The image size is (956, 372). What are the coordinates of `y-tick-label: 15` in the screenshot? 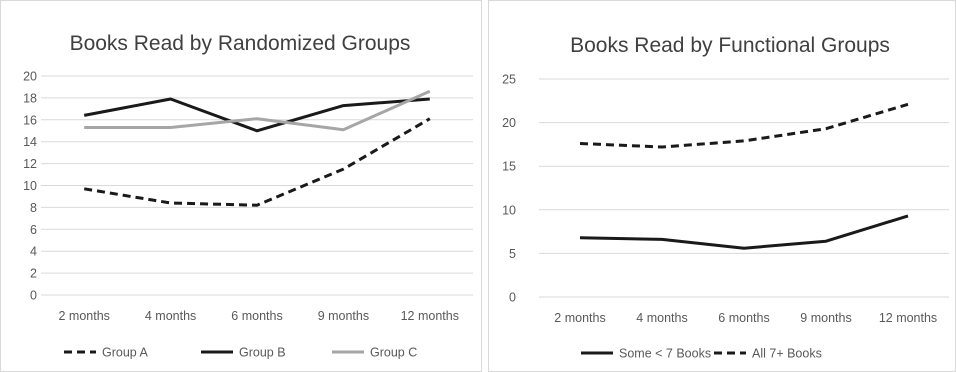 It's located at (509, 167).